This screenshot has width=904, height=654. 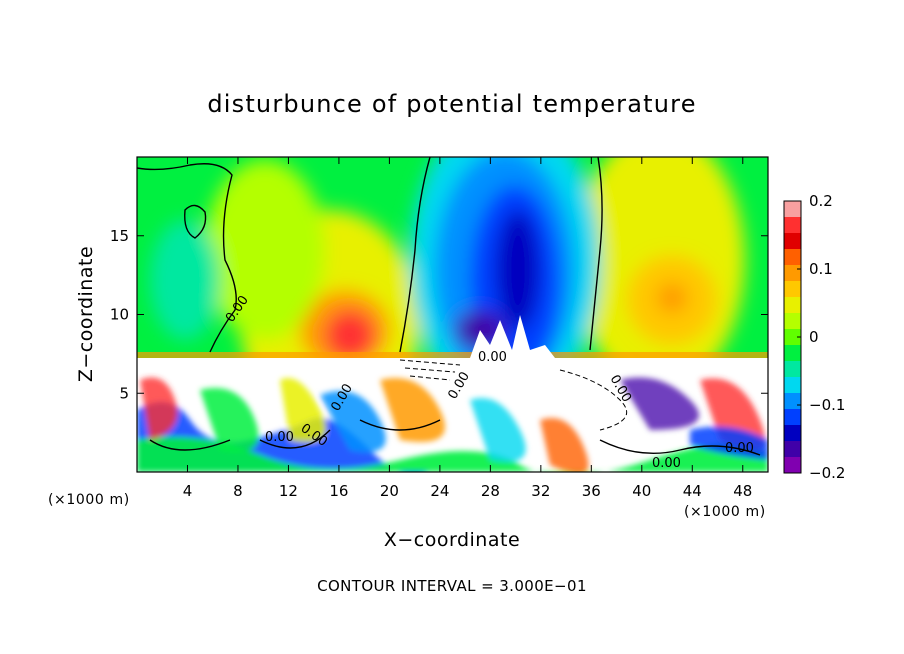 I want to click on x-tick-label: 16, so click(x=338, y=491).